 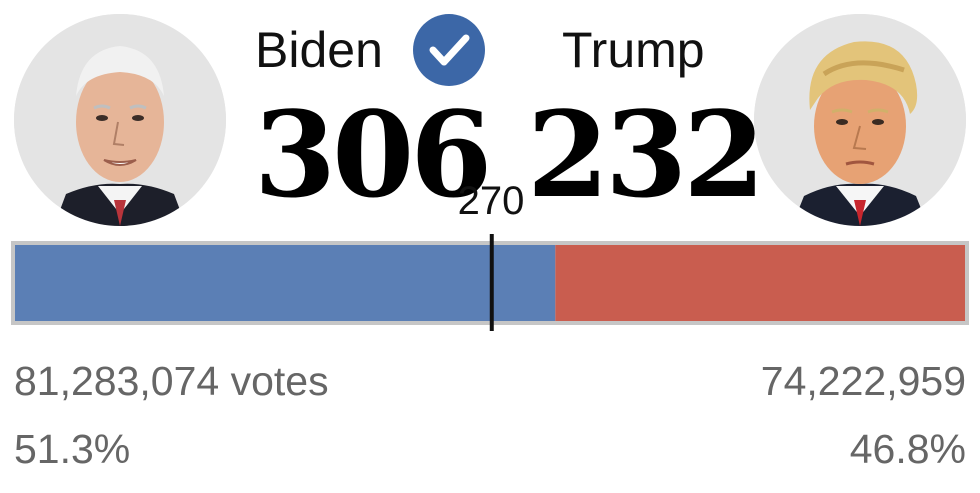 What do you see at coordinates (760, 283) in the screenshot?
I see `trump-bar` at bounding box center [760, 283].